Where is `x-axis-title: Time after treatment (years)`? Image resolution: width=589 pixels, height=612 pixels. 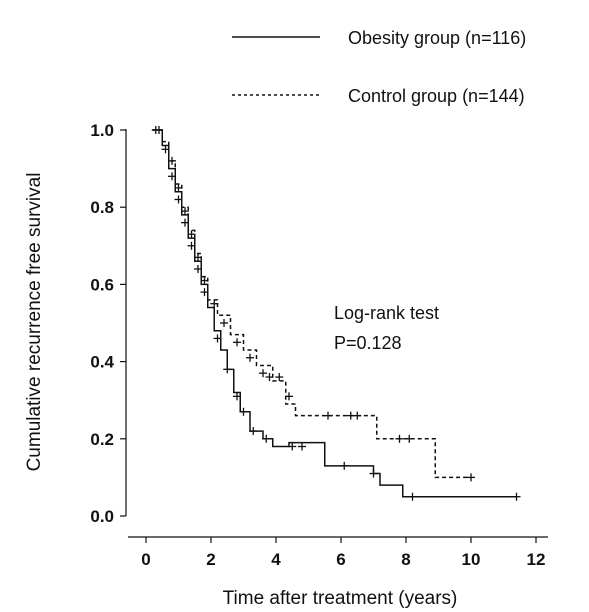
x-axis-title: Time after treatment (years) is located at coordinates (340, 598).